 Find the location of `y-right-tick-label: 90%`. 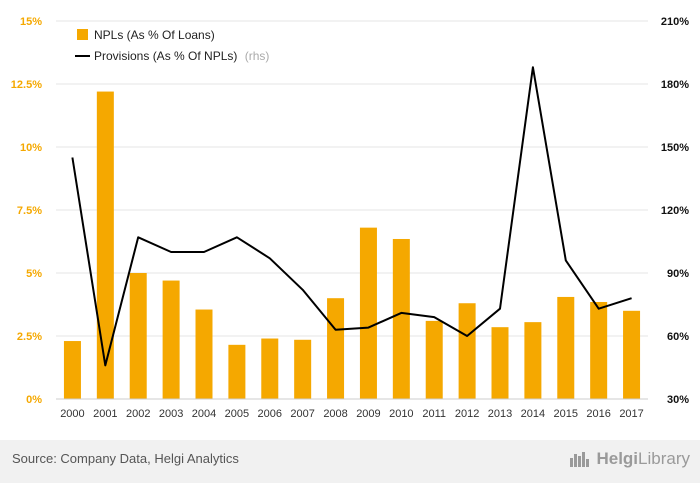

y-right-tick-label: 90% is located at coordinates (678, 274).